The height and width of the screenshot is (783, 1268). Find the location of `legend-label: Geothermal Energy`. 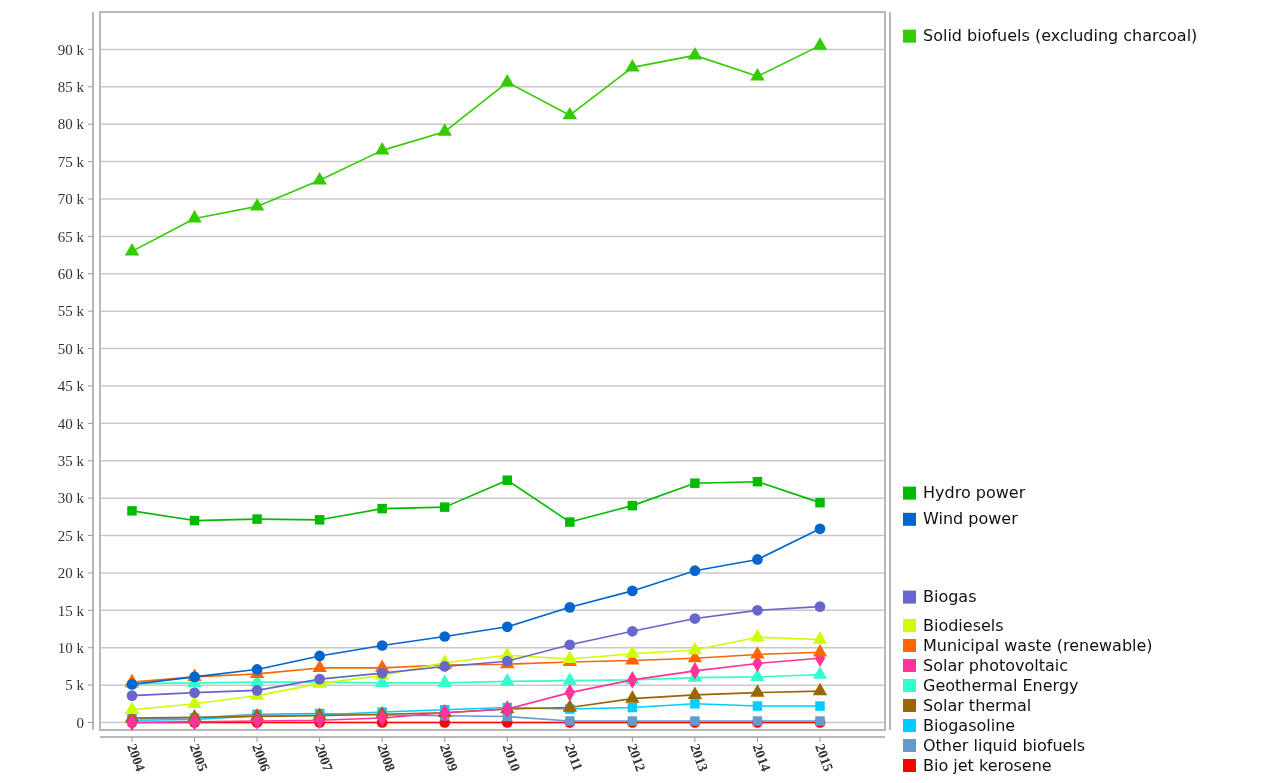

legend-label: Geothermal Energy is located at coordinates (1001, 685).